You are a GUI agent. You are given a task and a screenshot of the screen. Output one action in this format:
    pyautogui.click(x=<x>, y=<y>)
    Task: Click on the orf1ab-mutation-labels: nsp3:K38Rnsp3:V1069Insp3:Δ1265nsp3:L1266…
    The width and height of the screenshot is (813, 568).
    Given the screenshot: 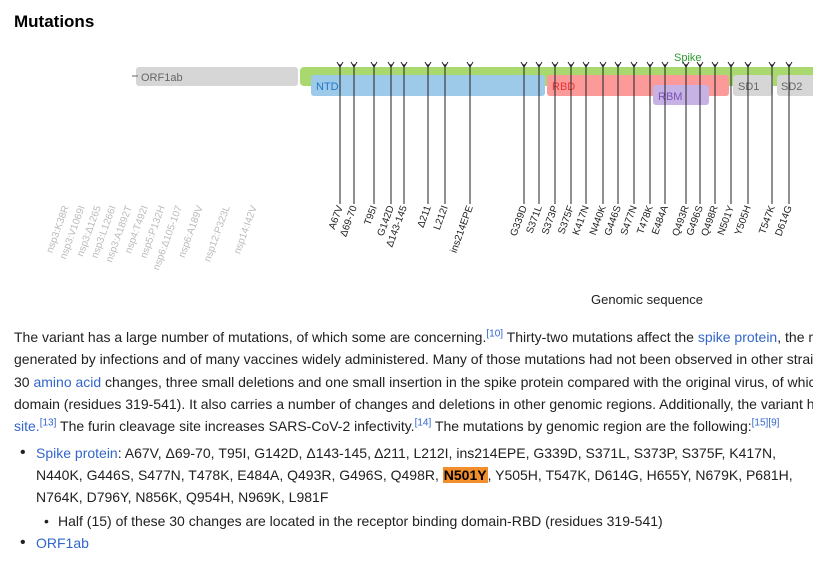 What is the action you would take?
    pyautogui.click(x=152, y=238)
    